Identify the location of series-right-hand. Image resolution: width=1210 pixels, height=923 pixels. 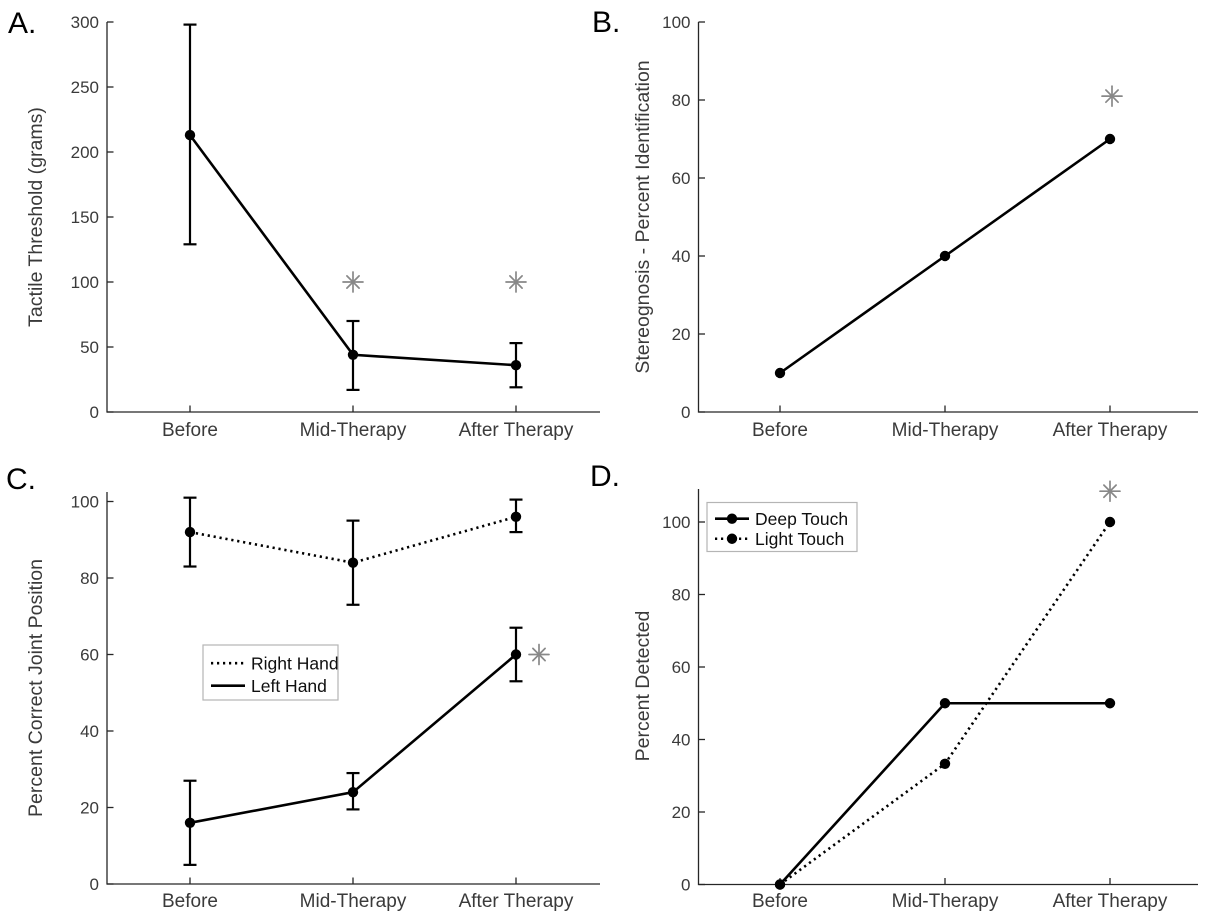
(353, 551).